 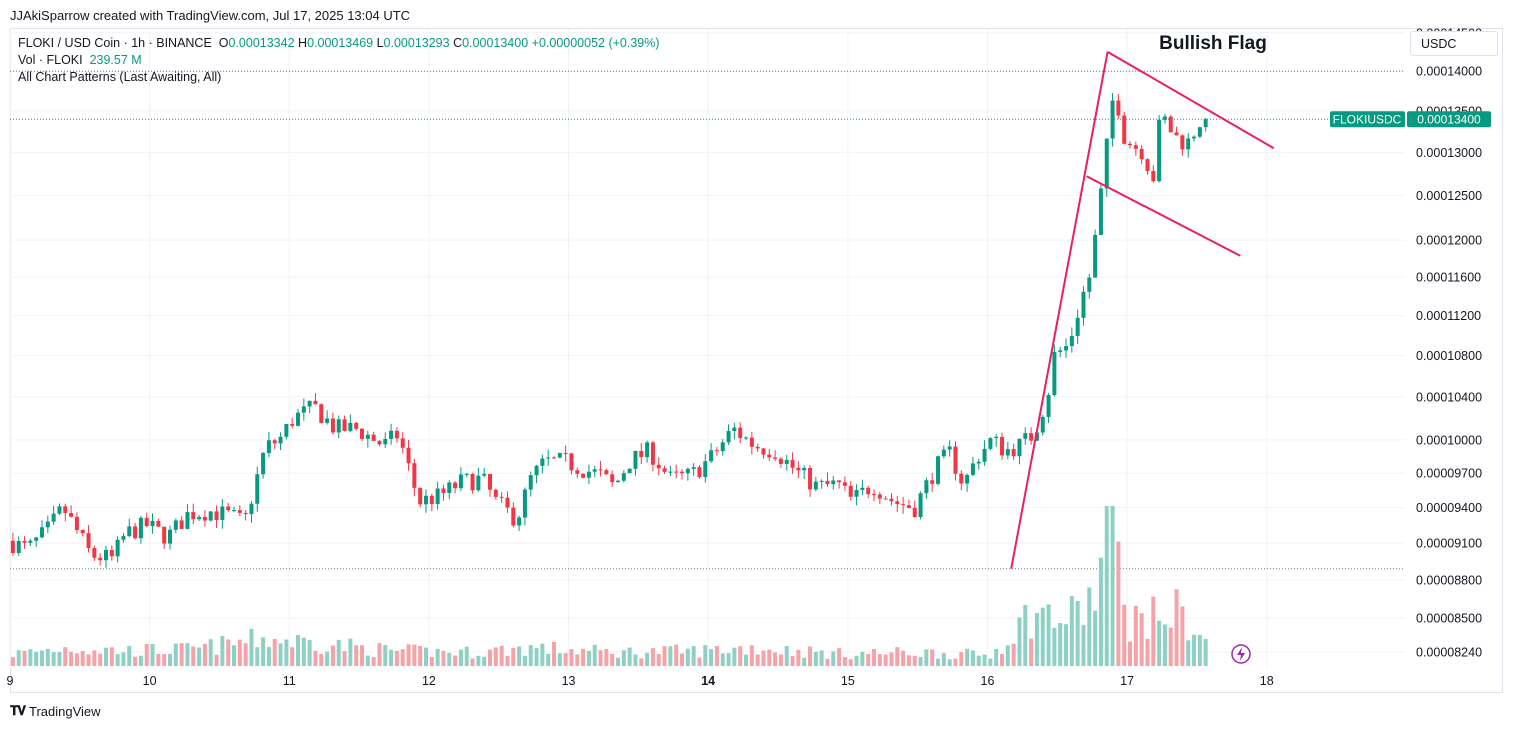 I want to click on footer-brand: 𝐓𝐕 TradingView, so click(x=55, y=711).